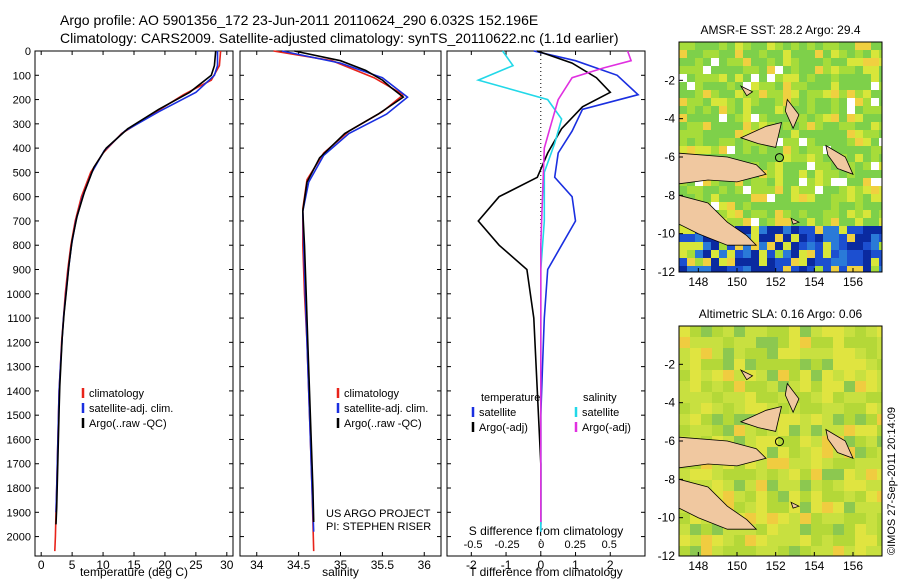 This screenshot has height=580, width=900. Describe the element at coordinates (761, 418) in the screenshot. I see `land-mass` at that location.